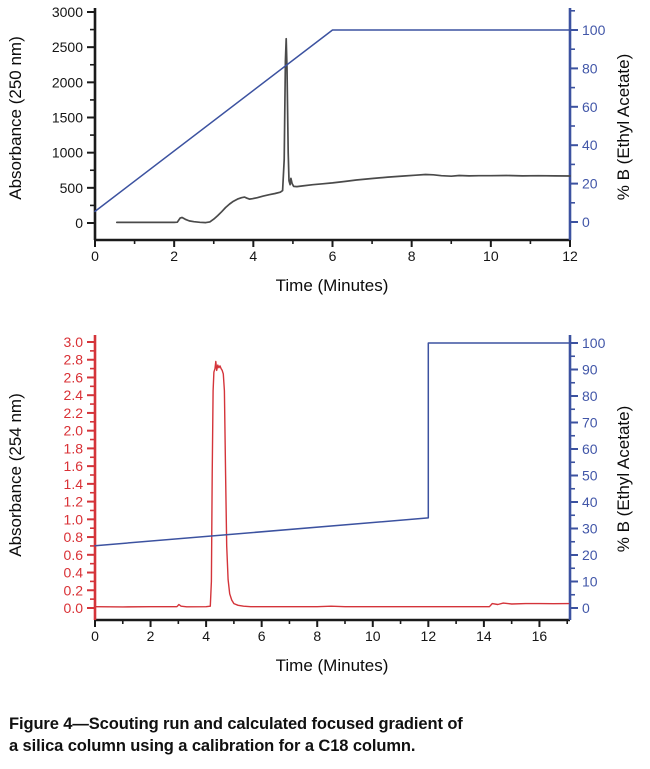 The image size is (650, 769). Describe the element at coordinates (15, 474) in the screenshot. I see `left-y-axis-title: Absorbance (254 nm)` at that location.